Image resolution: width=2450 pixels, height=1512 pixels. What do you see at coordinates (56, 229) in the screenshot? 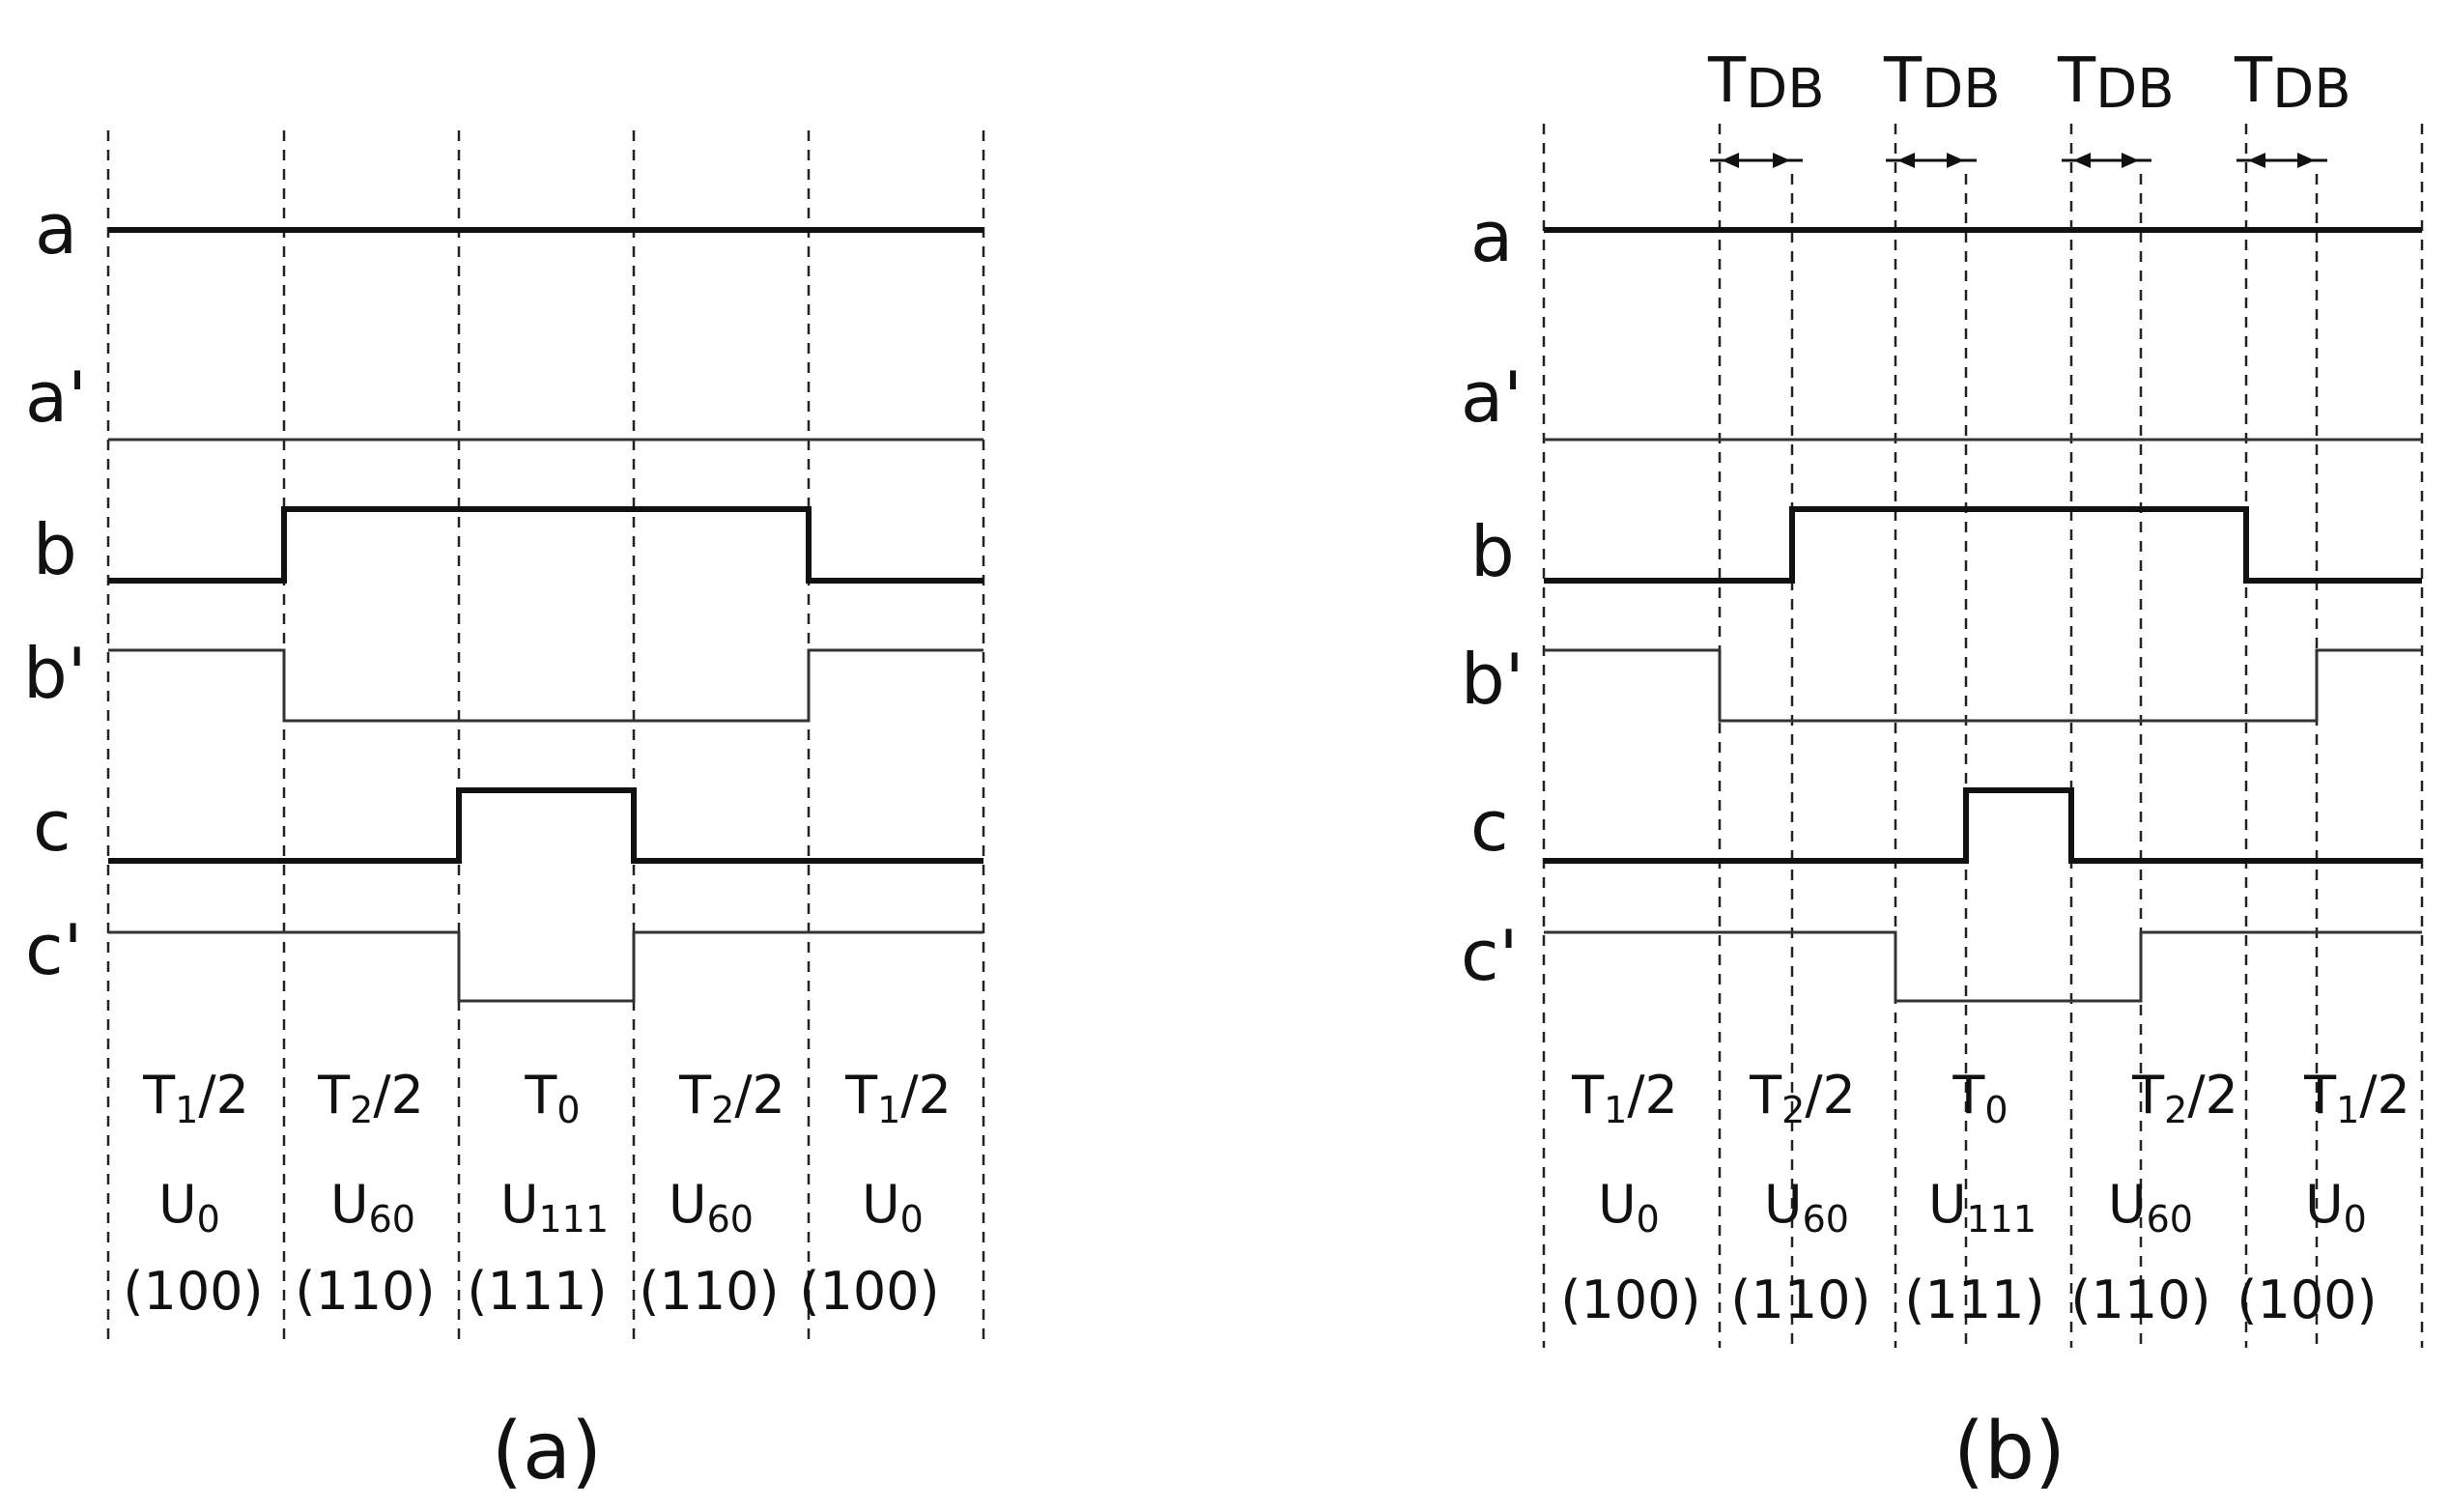
I see `panel-a-signal-label-a: a` at bounding box center [56, 229].